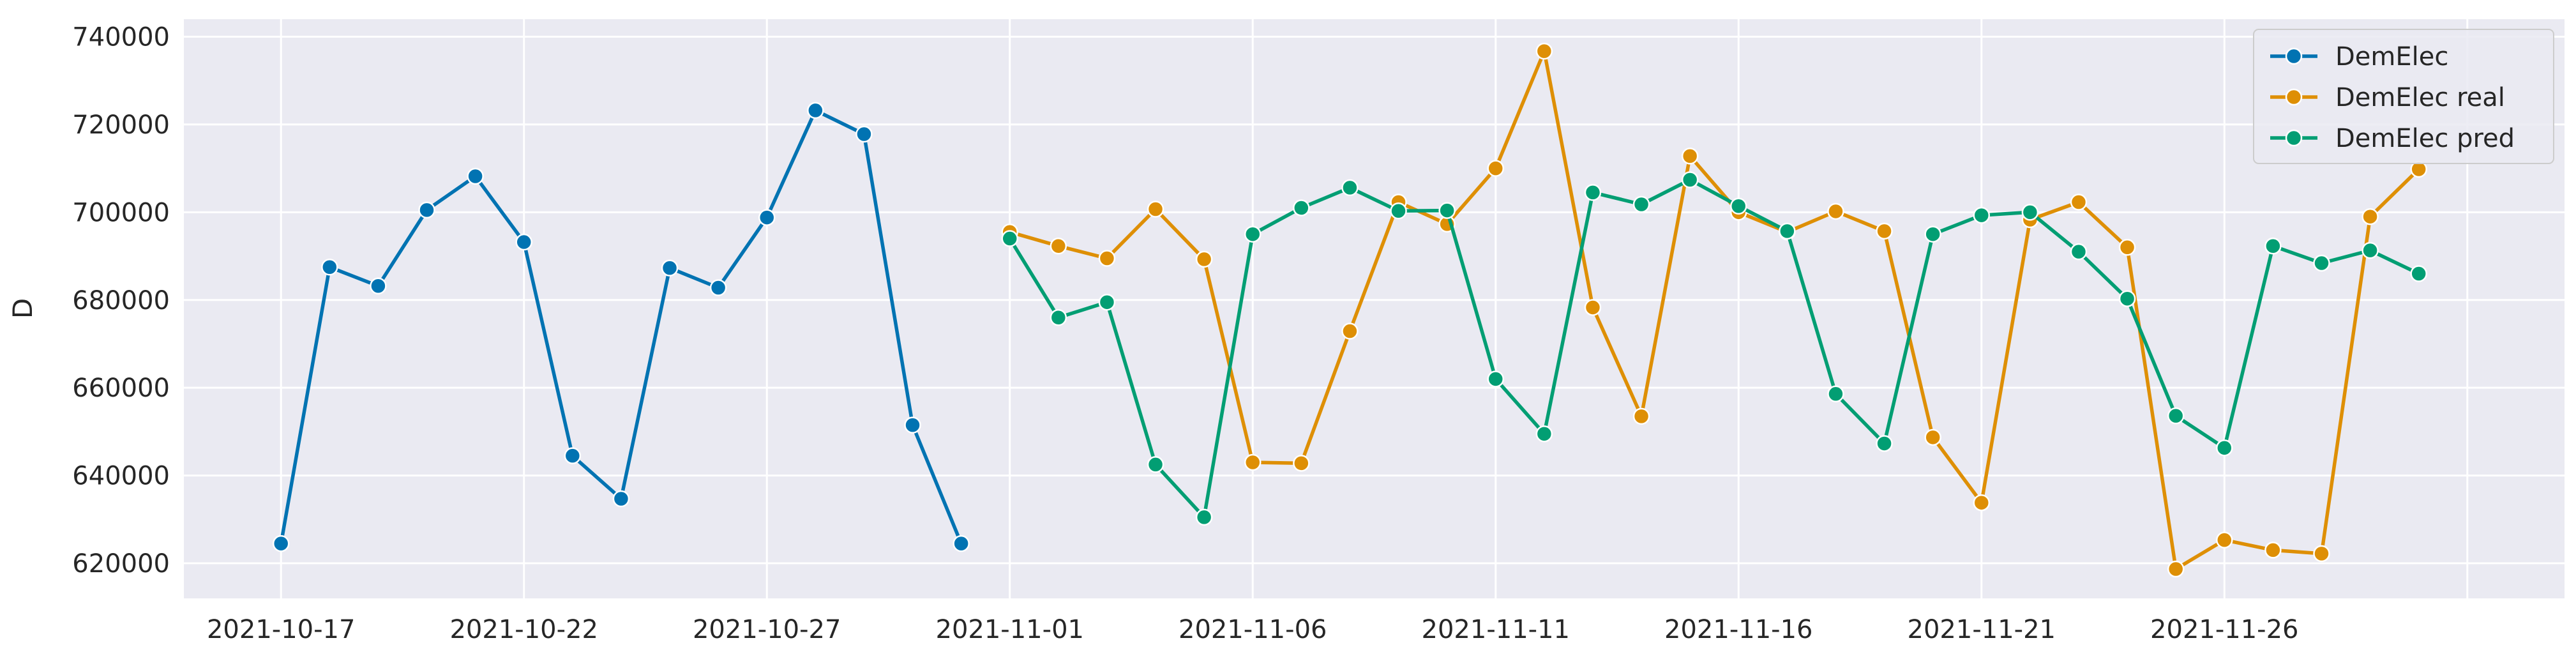 This screenshot has width=2576, height=668. I want to click on x-tick-label: 2021-11-11, so click(1496, 629).